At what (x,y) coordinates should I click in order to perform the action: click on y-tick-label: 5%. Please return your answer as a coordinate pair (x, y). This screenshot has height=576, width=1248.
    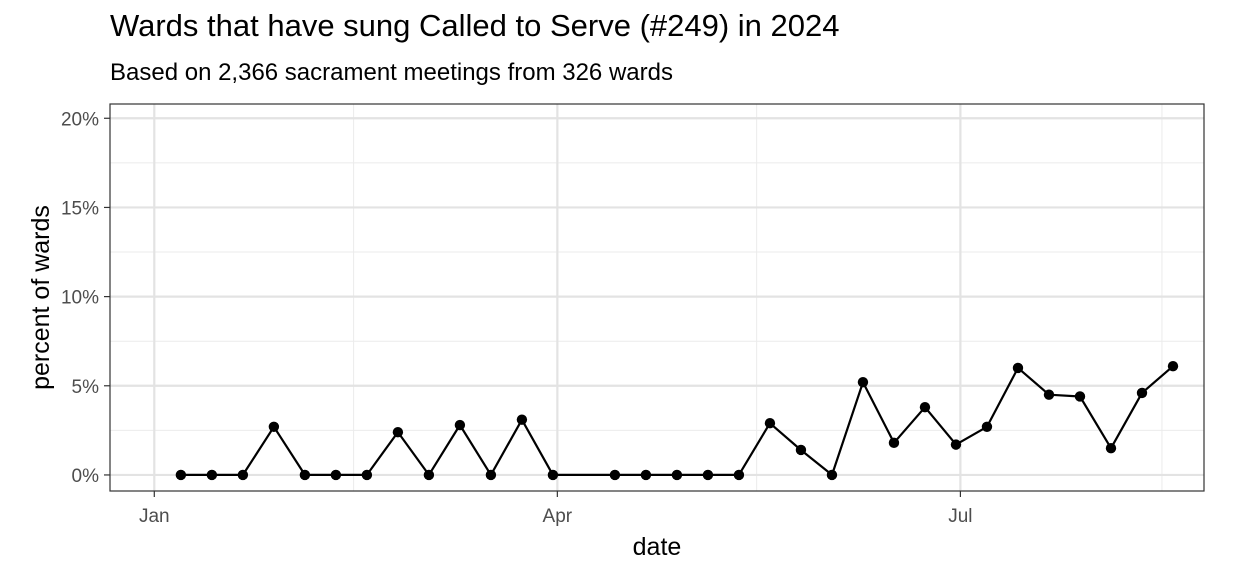
    Looking at the image, I should click on (86, 387).